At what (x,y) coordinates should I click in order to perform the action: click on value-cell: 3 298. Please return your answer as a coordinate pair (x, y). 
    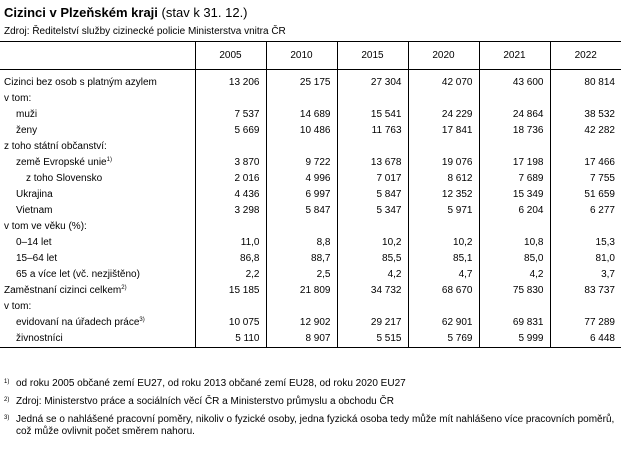
    Looking at the image, I should click on (230, 211).